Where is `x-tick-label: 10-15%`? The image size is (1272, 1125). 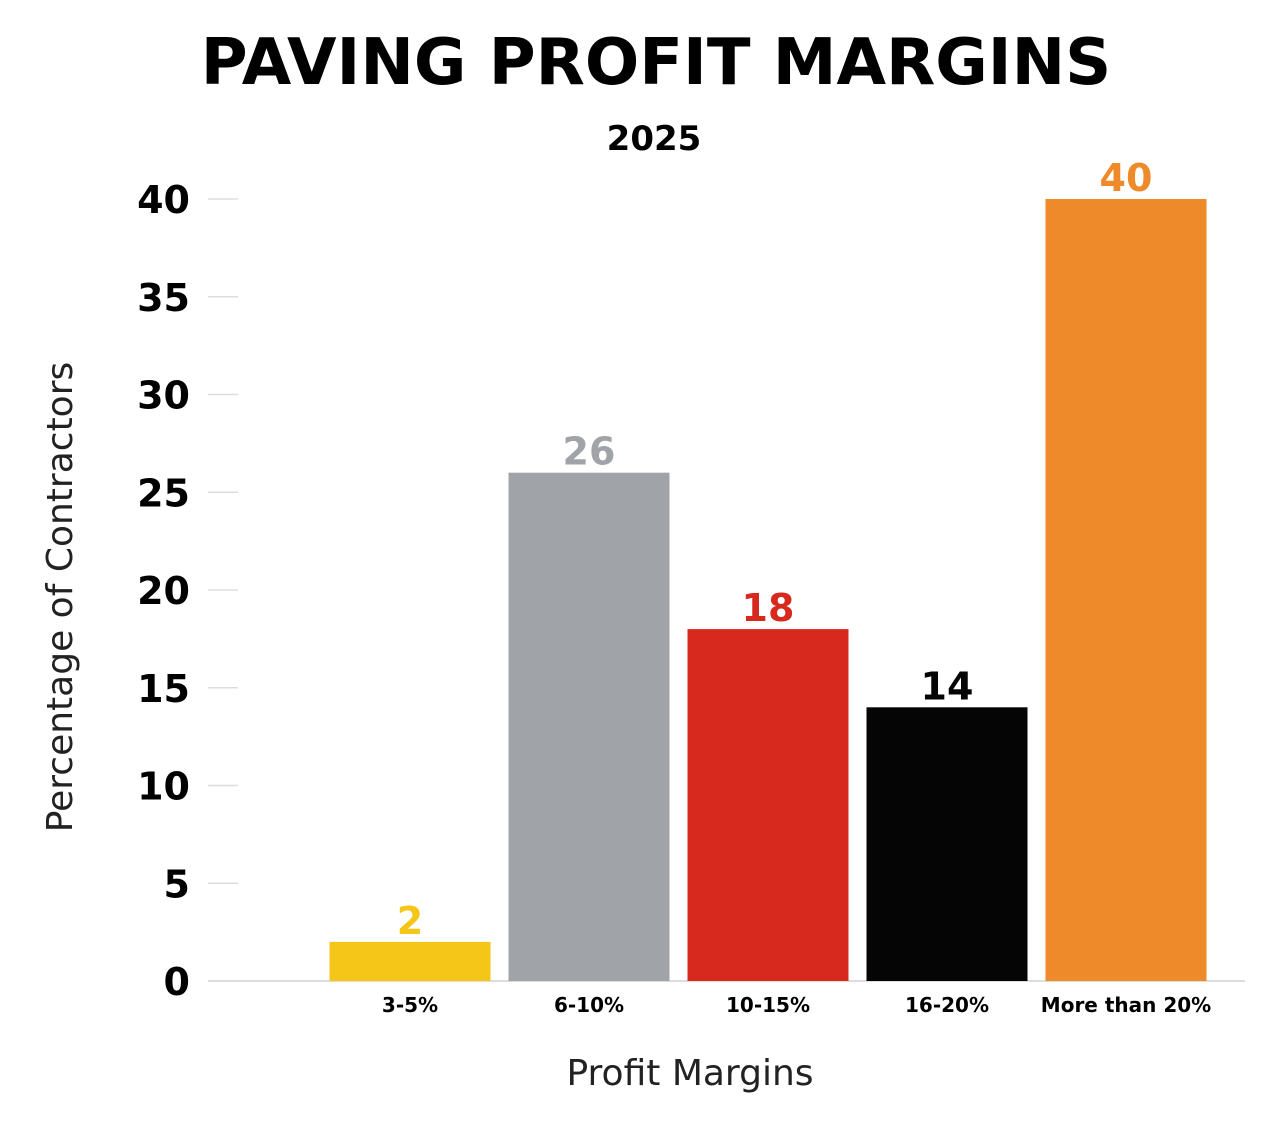 x-tick-label: 10-15% is located at coordinates (768, 1005).